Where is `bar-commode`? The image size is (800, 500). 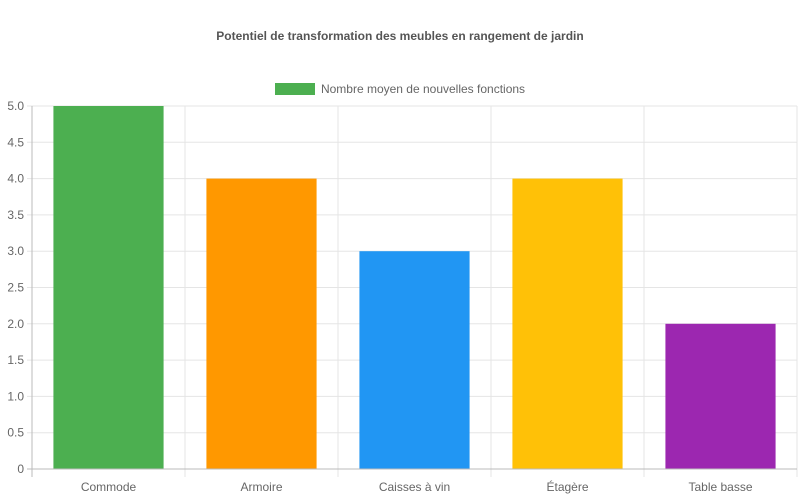
bar-commode is located at coordinates (108, 287).